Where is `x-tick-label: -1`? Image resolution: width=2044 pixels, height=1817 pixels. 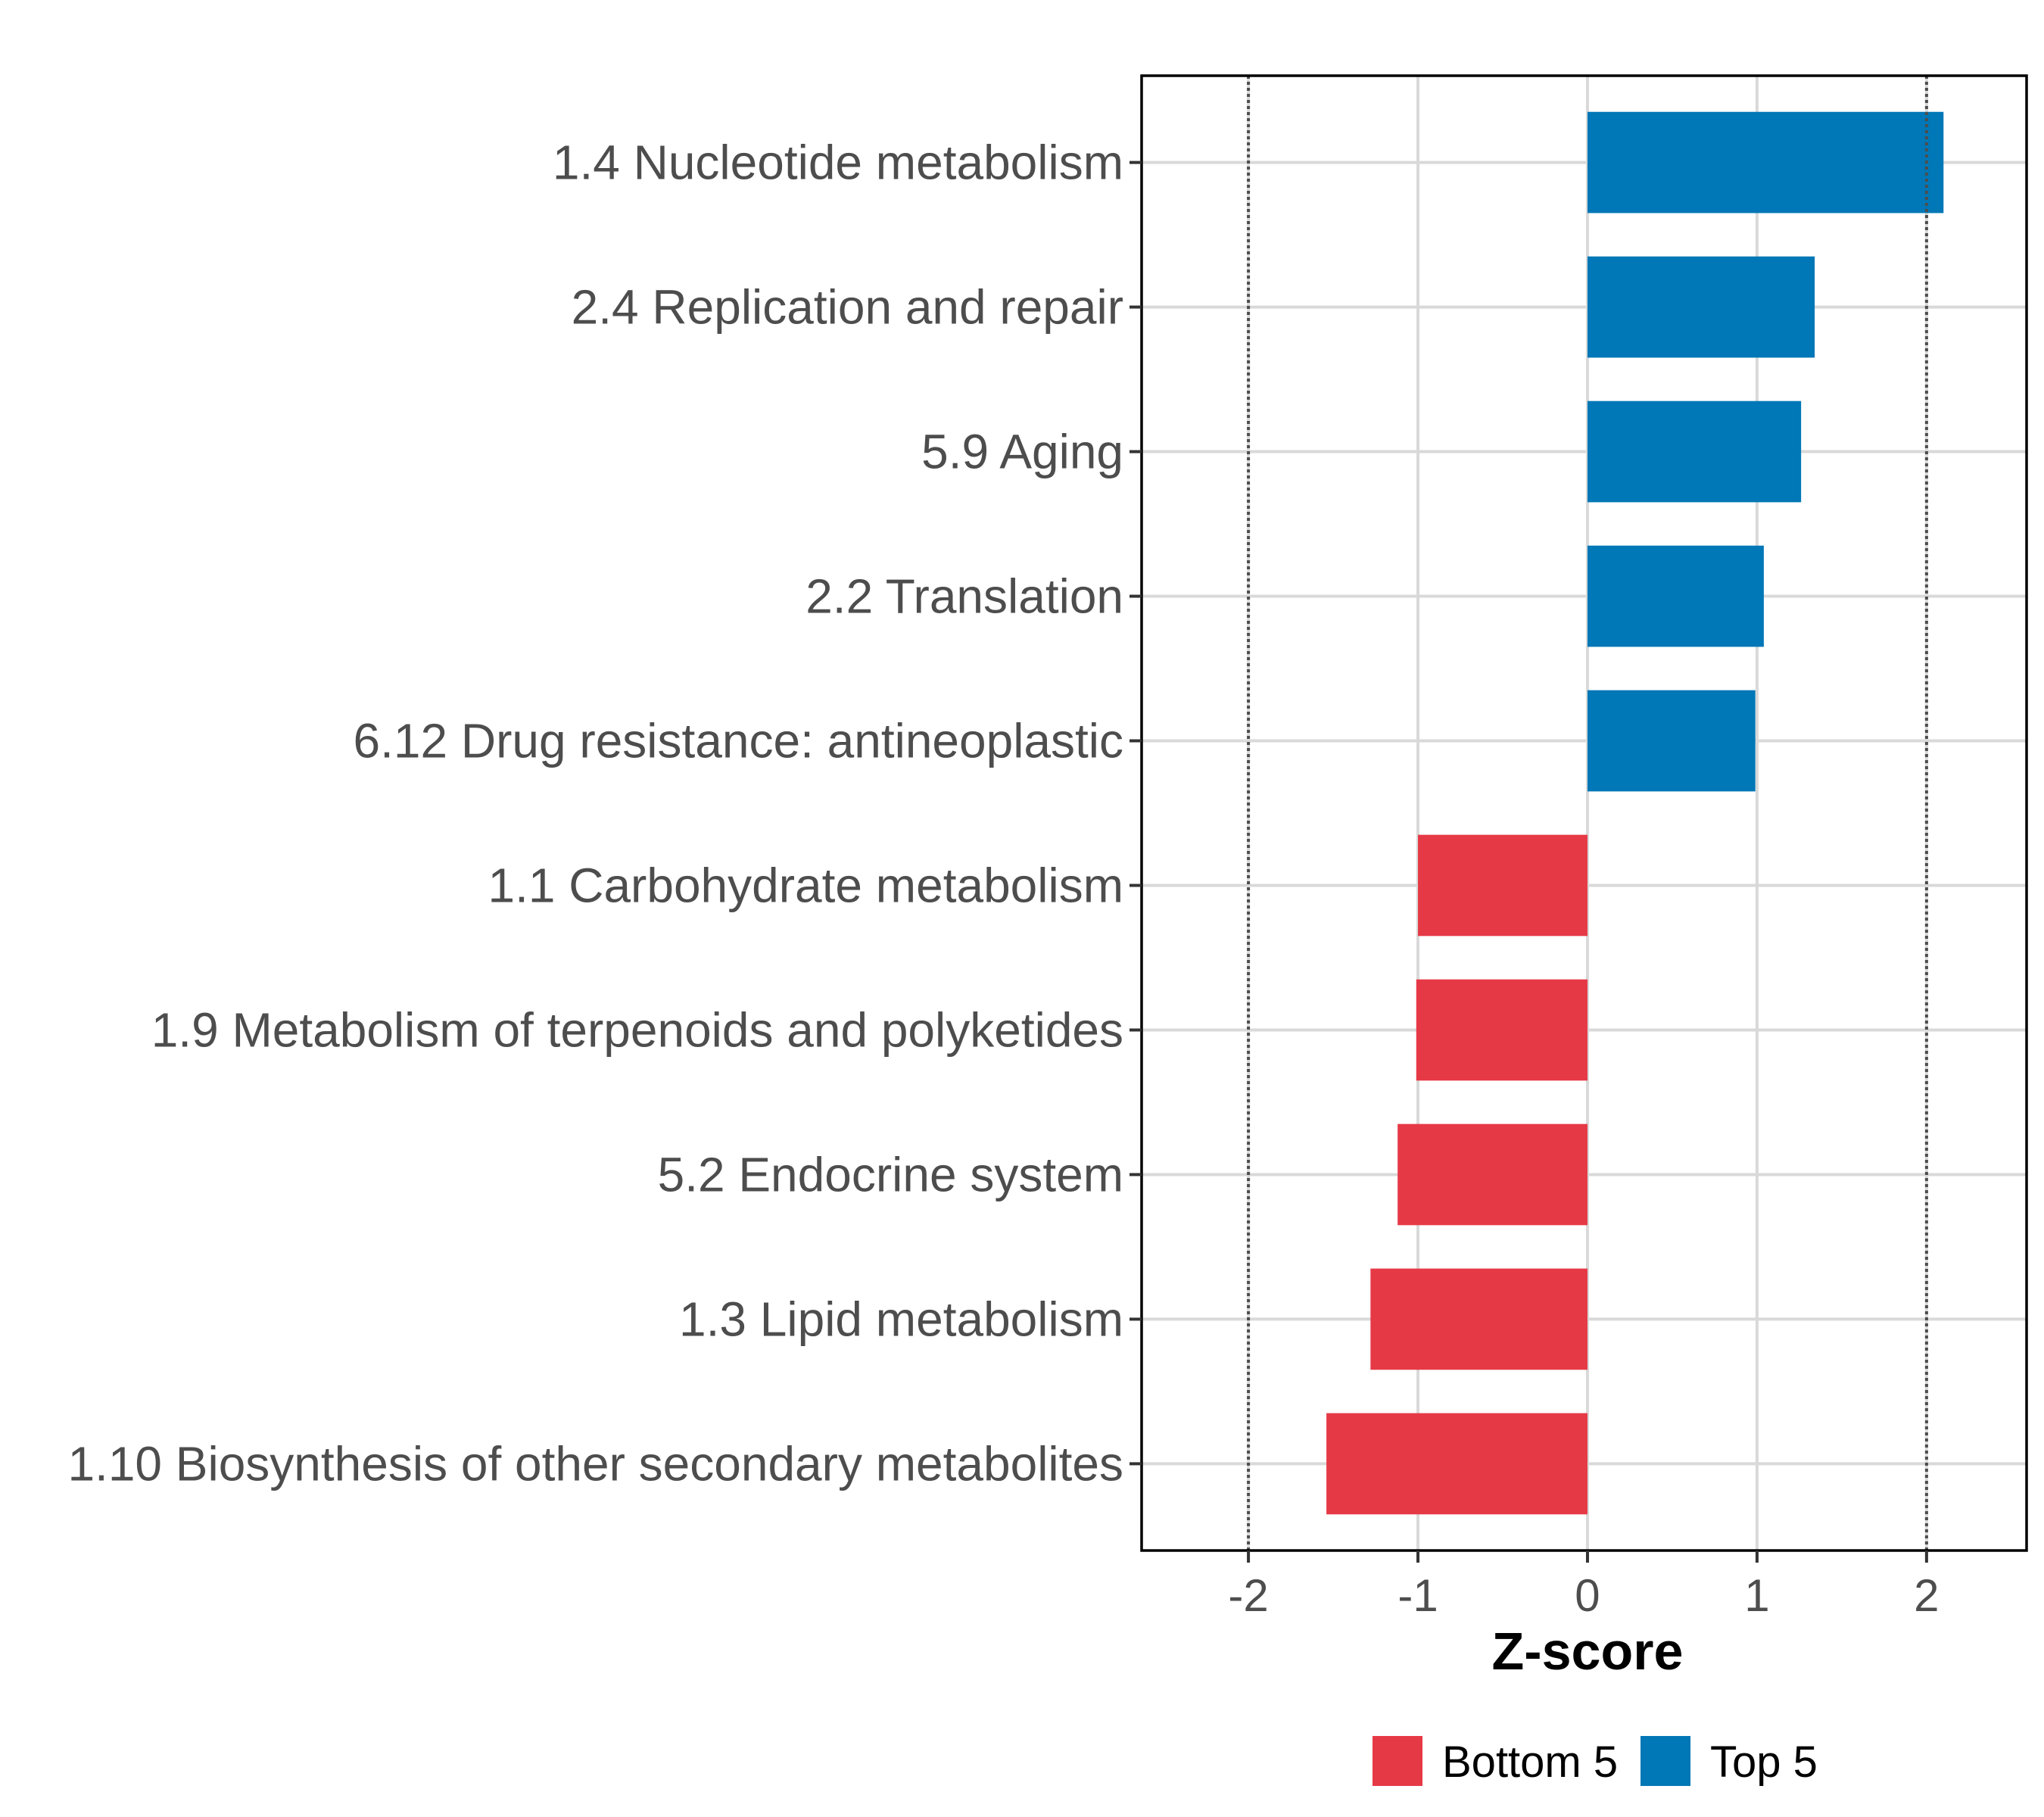 x-tick-label: -1 is located at coordinates (1418, 1595).